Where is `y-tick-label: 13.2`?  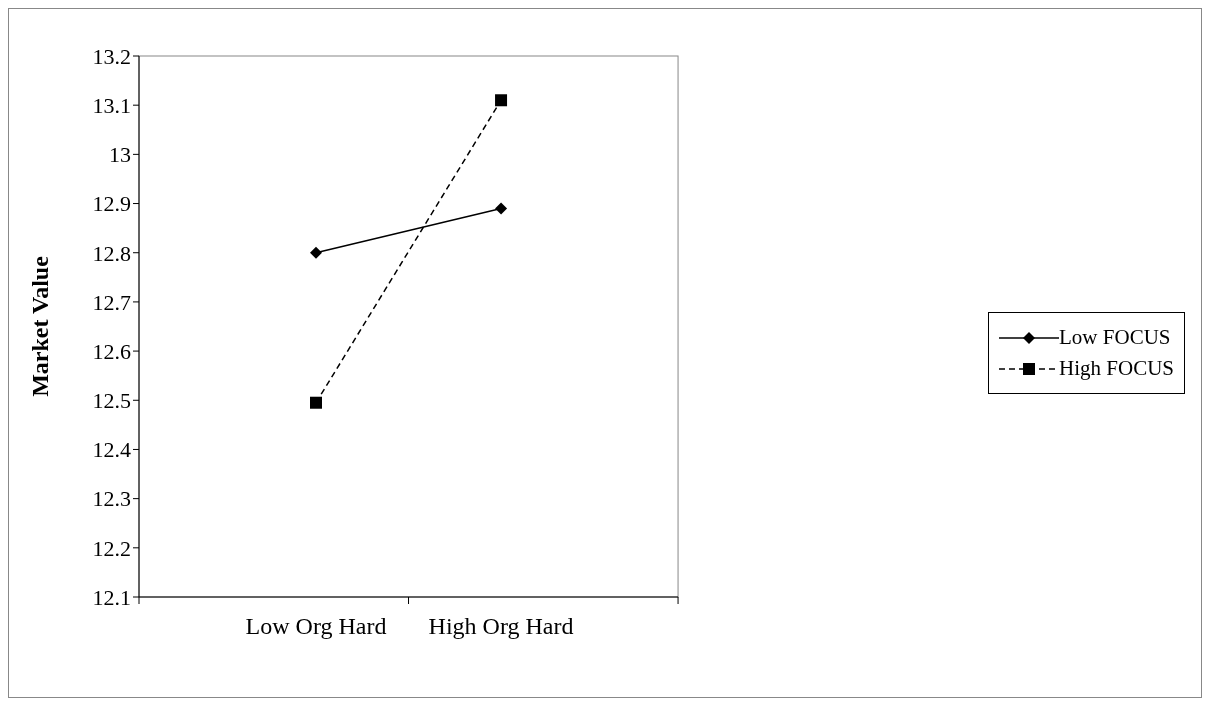
y-tick-label: 13.2 is located at coordinates (111, 56).